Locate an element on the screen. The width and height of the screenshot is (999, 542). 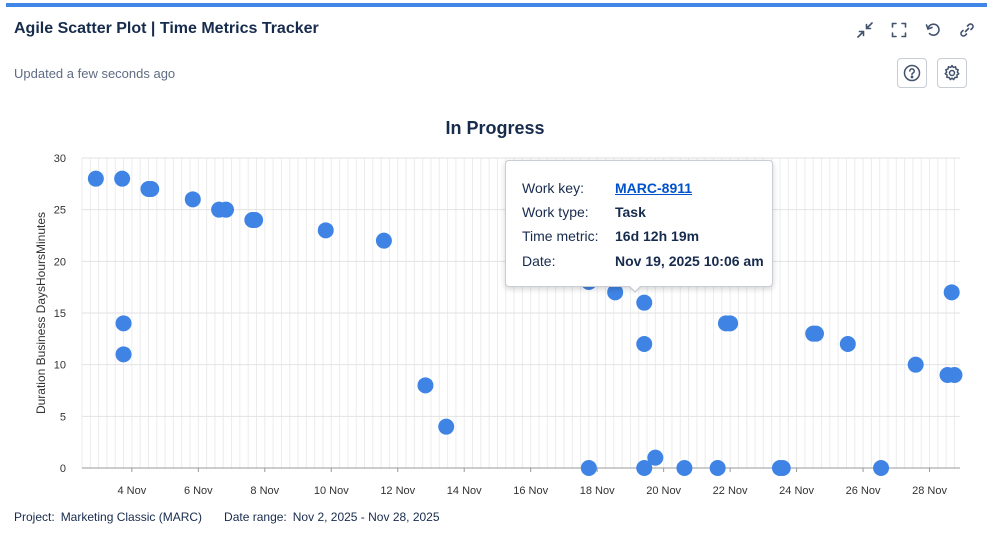
x-tick-label: 8 Nov is located at coordinates (264, 491).